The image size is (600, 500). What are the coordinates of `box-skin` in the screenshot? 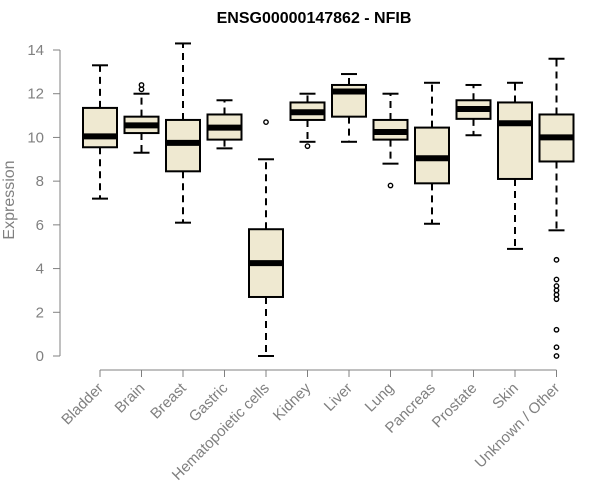 It's located at (515, 165).